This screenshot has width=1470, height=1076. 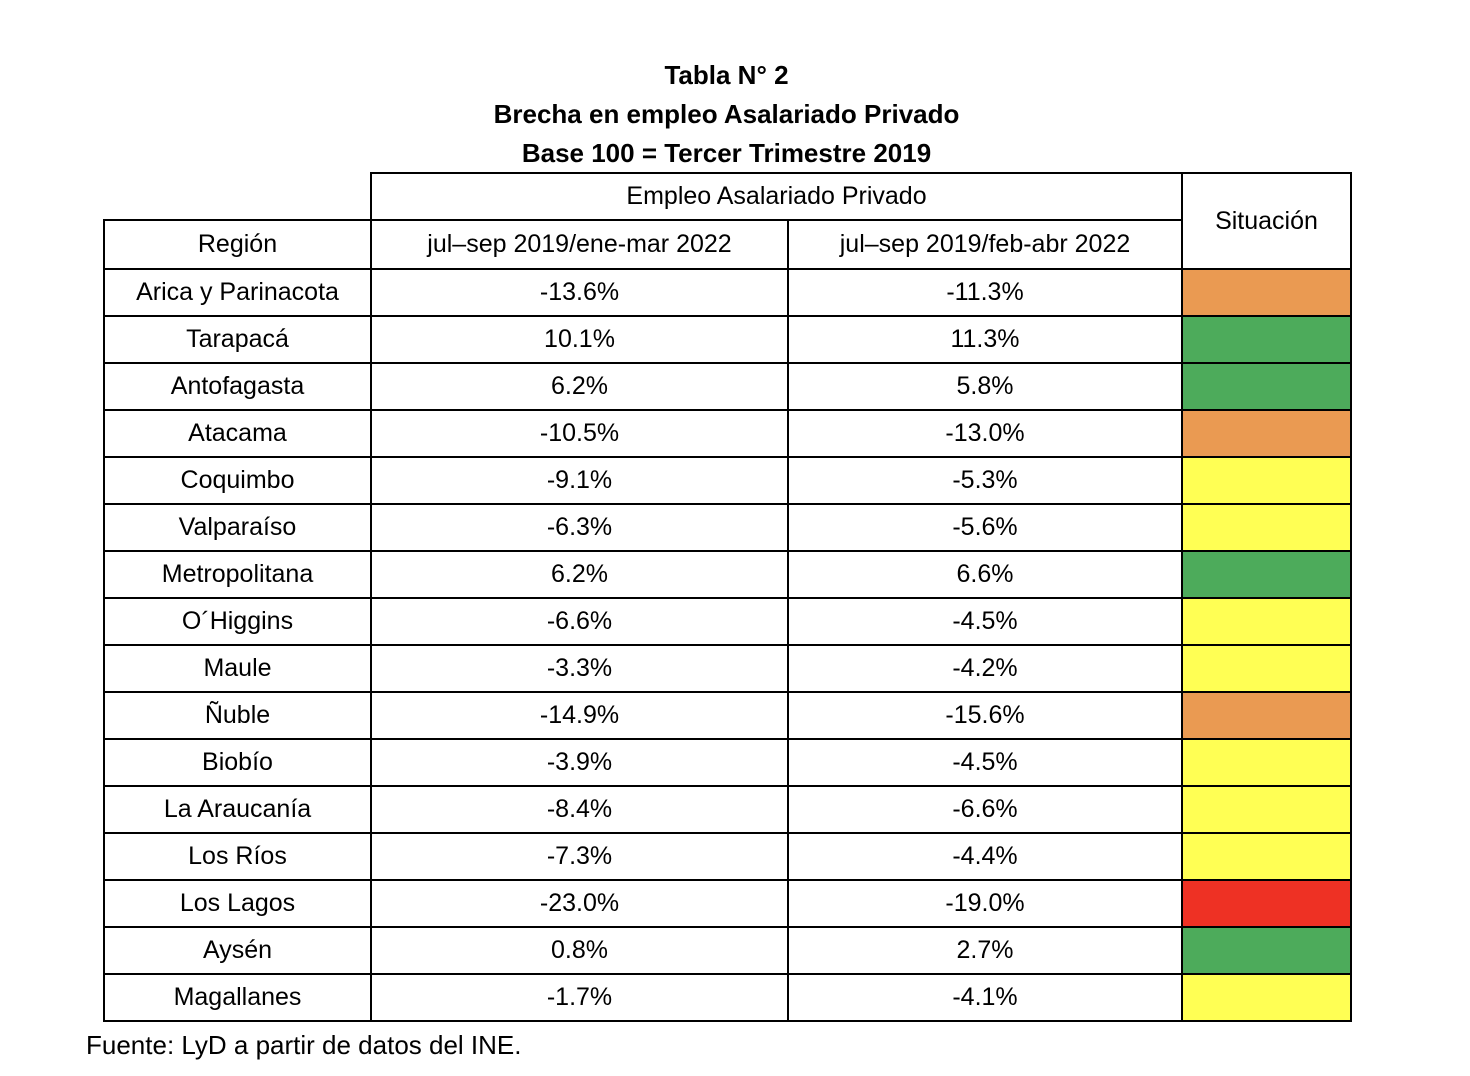 What do you see at coordinates (237, 668) in the screenshot?
I see `region-cell: Maule` at bounding box center [237, 668].